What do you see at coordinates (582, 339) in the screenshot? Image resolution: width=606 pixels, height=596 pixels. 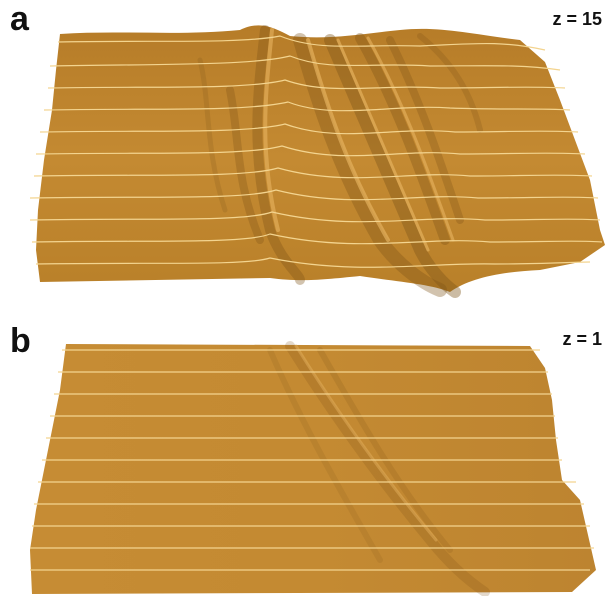 I see `z-label-b: z = 1` at bounding box center [582, 339].